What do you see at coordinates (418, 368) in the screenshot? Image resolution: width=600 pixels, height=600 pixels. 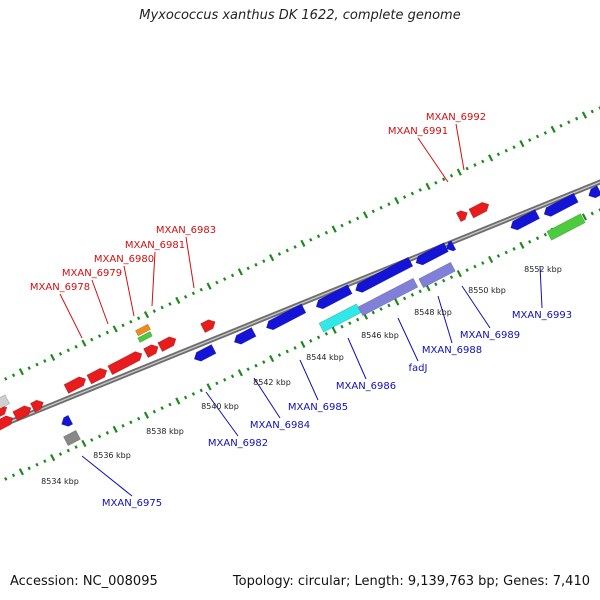 I see `reverse-gene-label: fadJ` at bounding box center [418, 368].